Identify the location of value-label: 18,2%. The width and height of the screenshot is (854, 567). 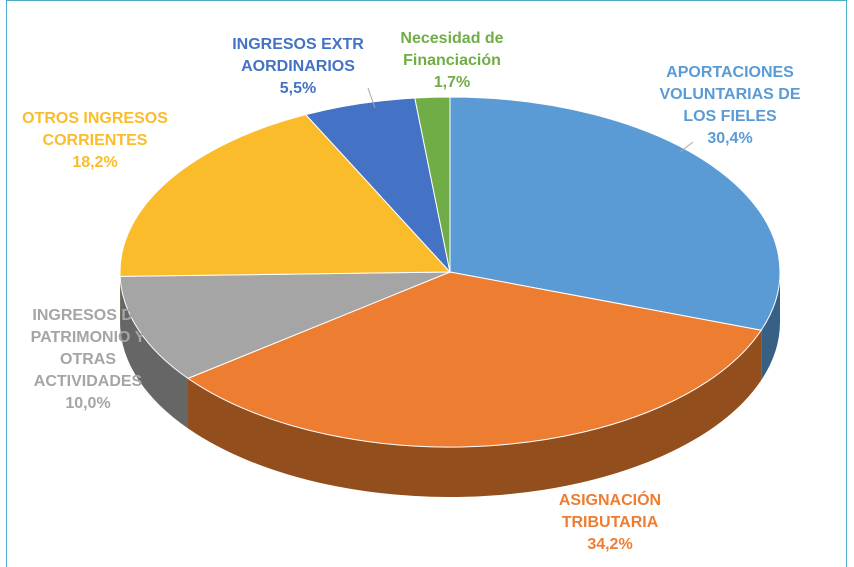
(95, 162).